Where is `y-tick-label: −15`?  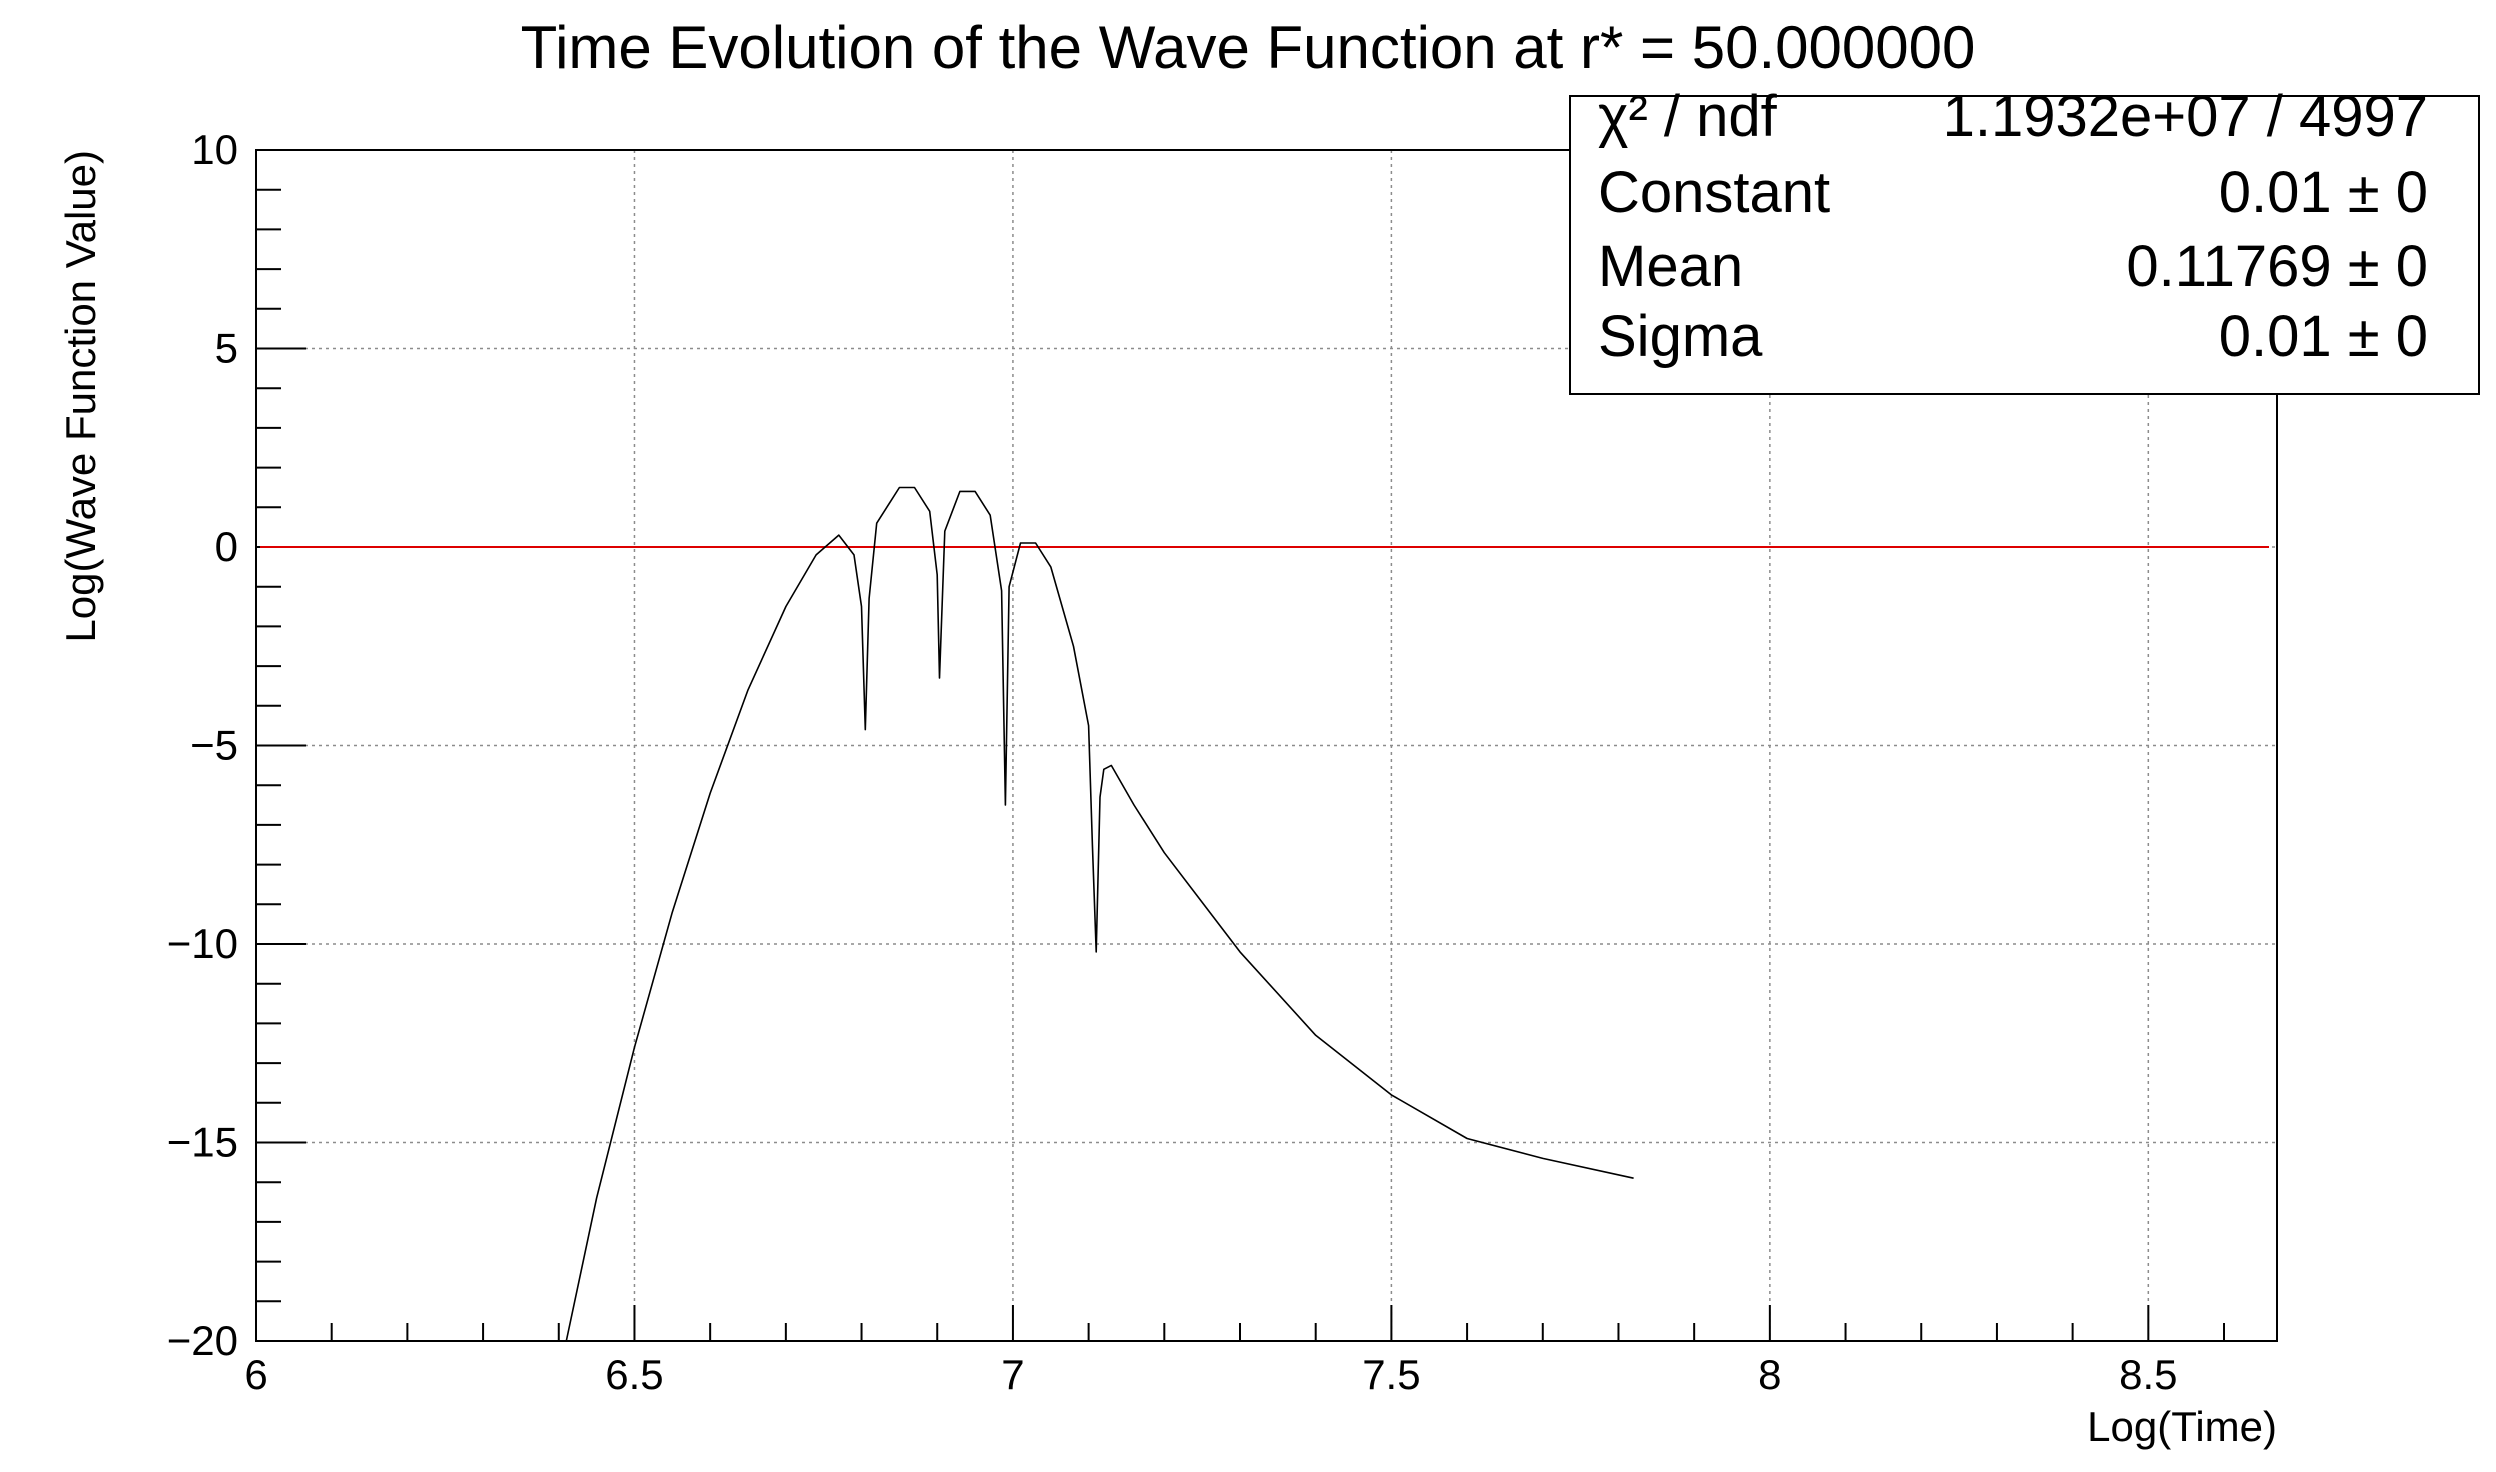
y-tick-label: −15 is located at coordinates (202, 1142).